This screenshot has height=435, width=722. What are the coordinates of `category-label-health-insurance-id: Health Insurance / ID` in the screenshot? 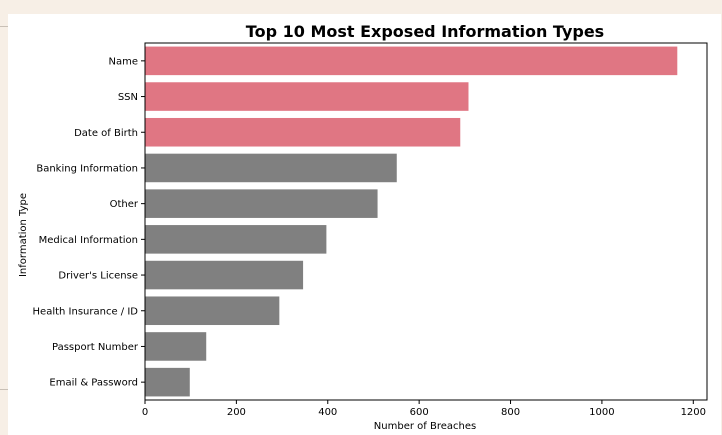 It's located at (86, 311).